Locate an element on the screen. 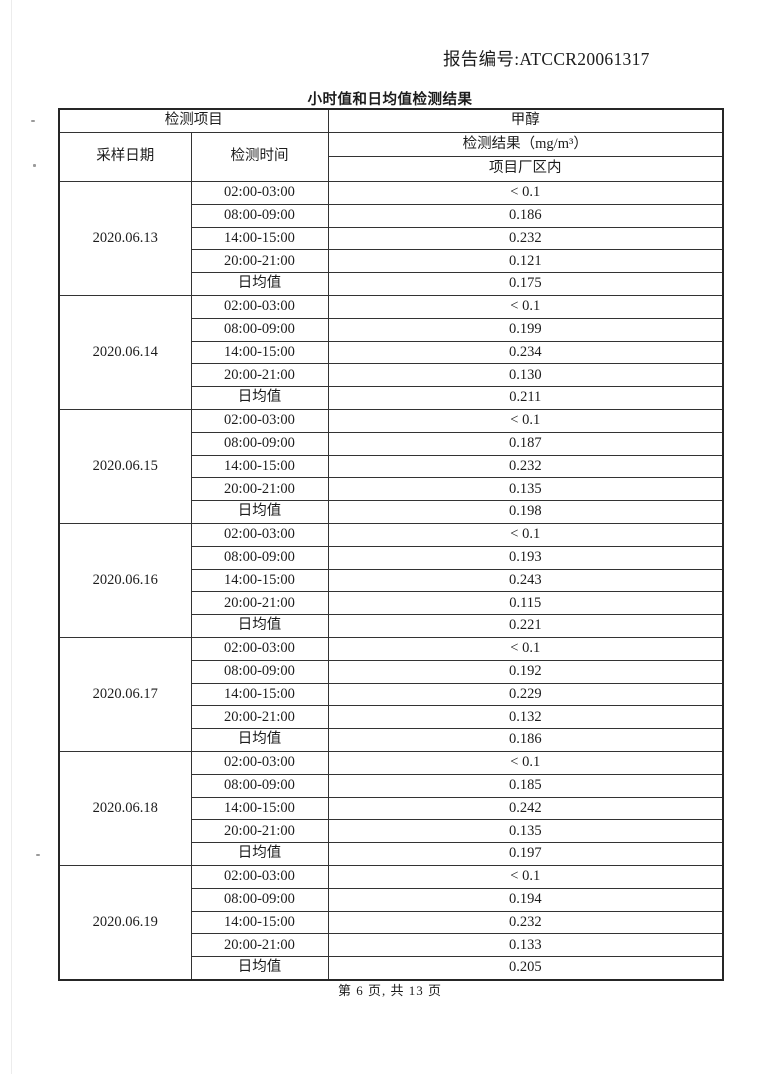 Image resolution: width=760 pixels, height=1074 pixels. sample-date-cell: 2020.06.13 is located at coordinates (125, 238).